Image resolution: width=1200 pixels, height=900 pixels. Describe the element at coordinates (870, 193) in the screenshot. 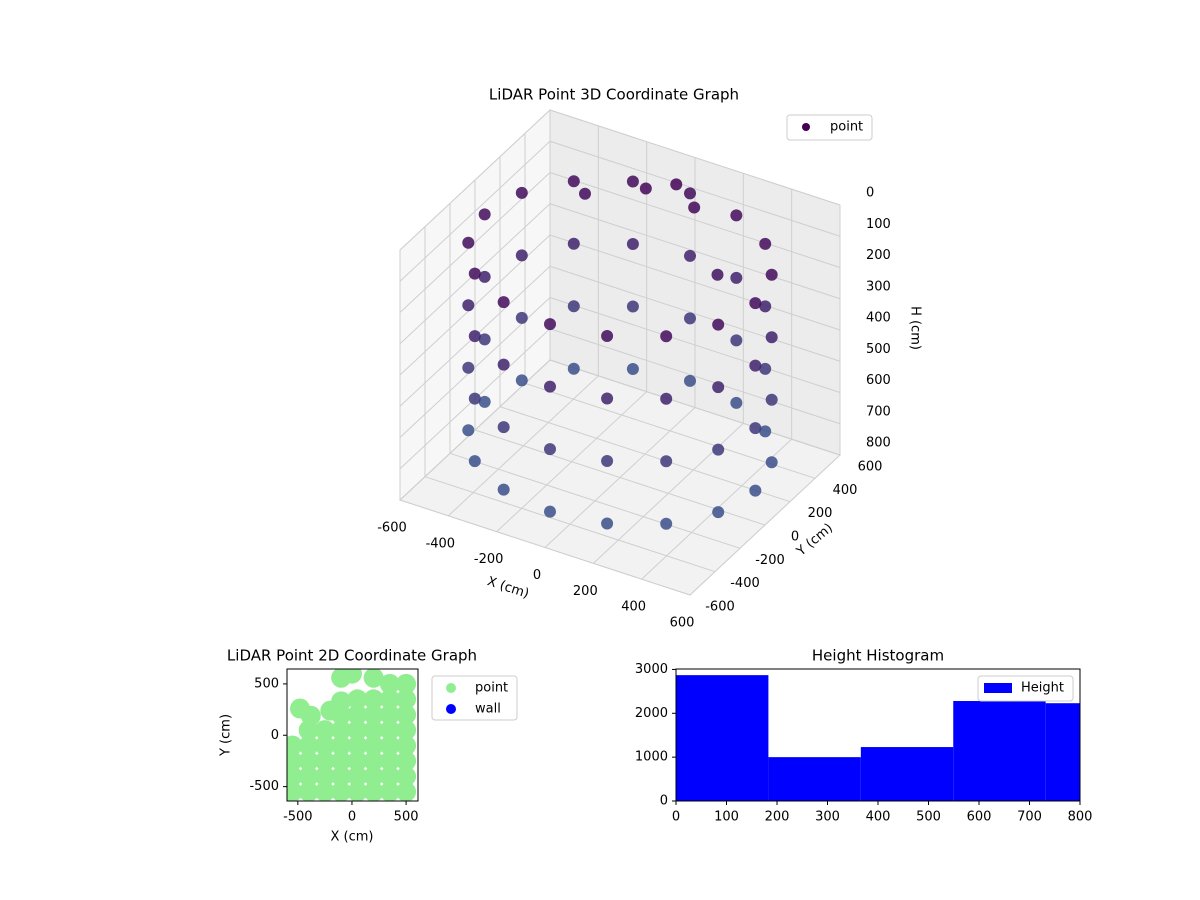

I see `z-tick-label: 0` at that location.